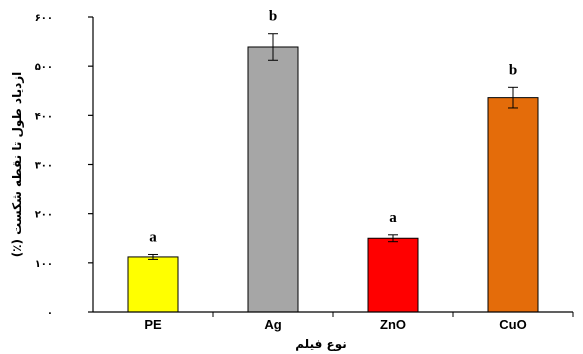 This screenshot has height=354, width=583. Describe the element at coordinates (393, 218) in the screenshot. I see `significance-letter-zno: a` at that location.